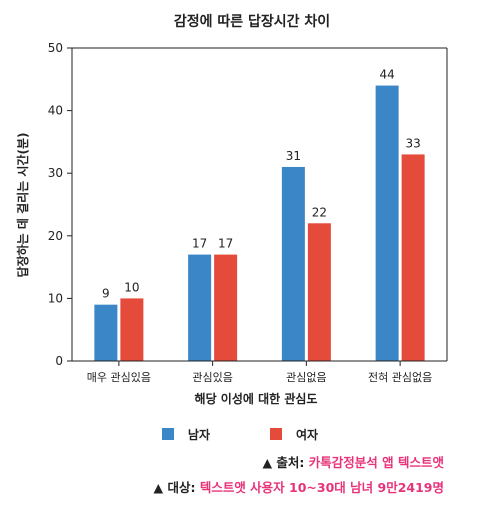  Describe the element at coordinates (60, 204) in the screenshot. I see `y-axis-ticks: 0 10 20 30 40 50` at that location.